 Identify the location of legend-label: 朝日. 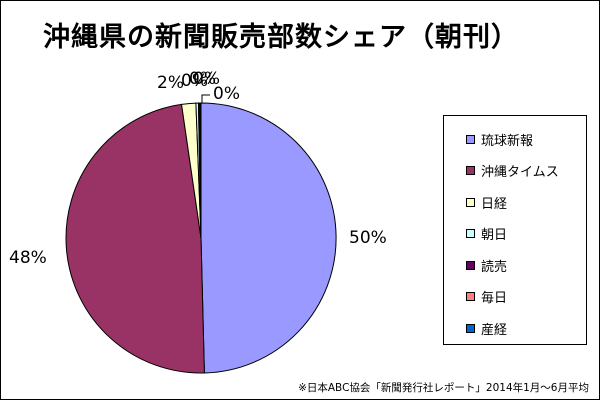
(494, 235).